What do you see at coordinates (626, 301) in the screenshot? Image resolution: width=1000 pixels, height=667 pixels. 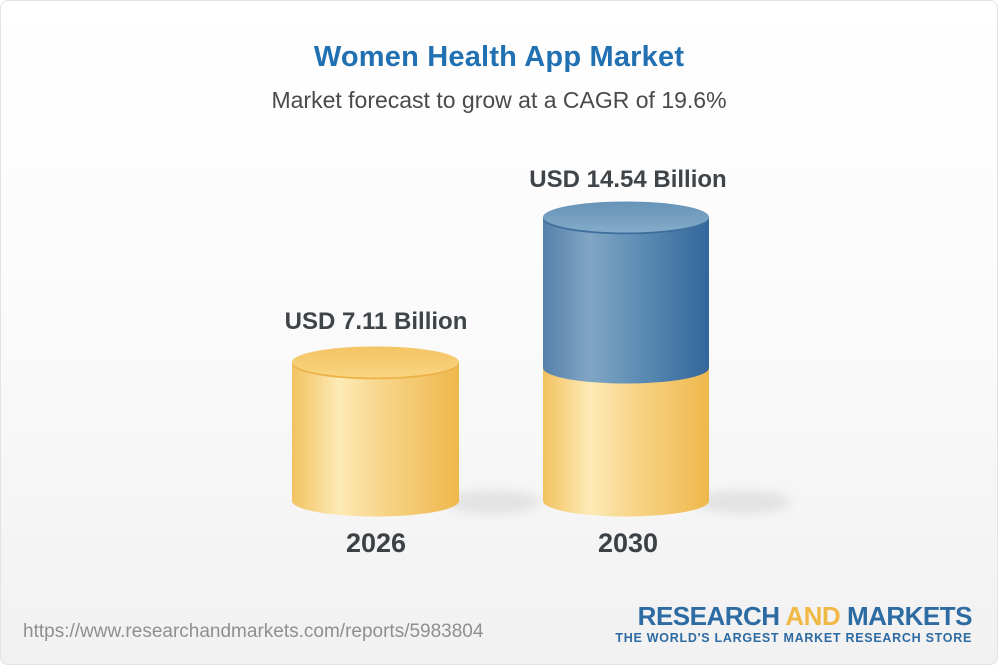 I see `cylinder-2030-blue-segment` at bounding box center [626, 301].